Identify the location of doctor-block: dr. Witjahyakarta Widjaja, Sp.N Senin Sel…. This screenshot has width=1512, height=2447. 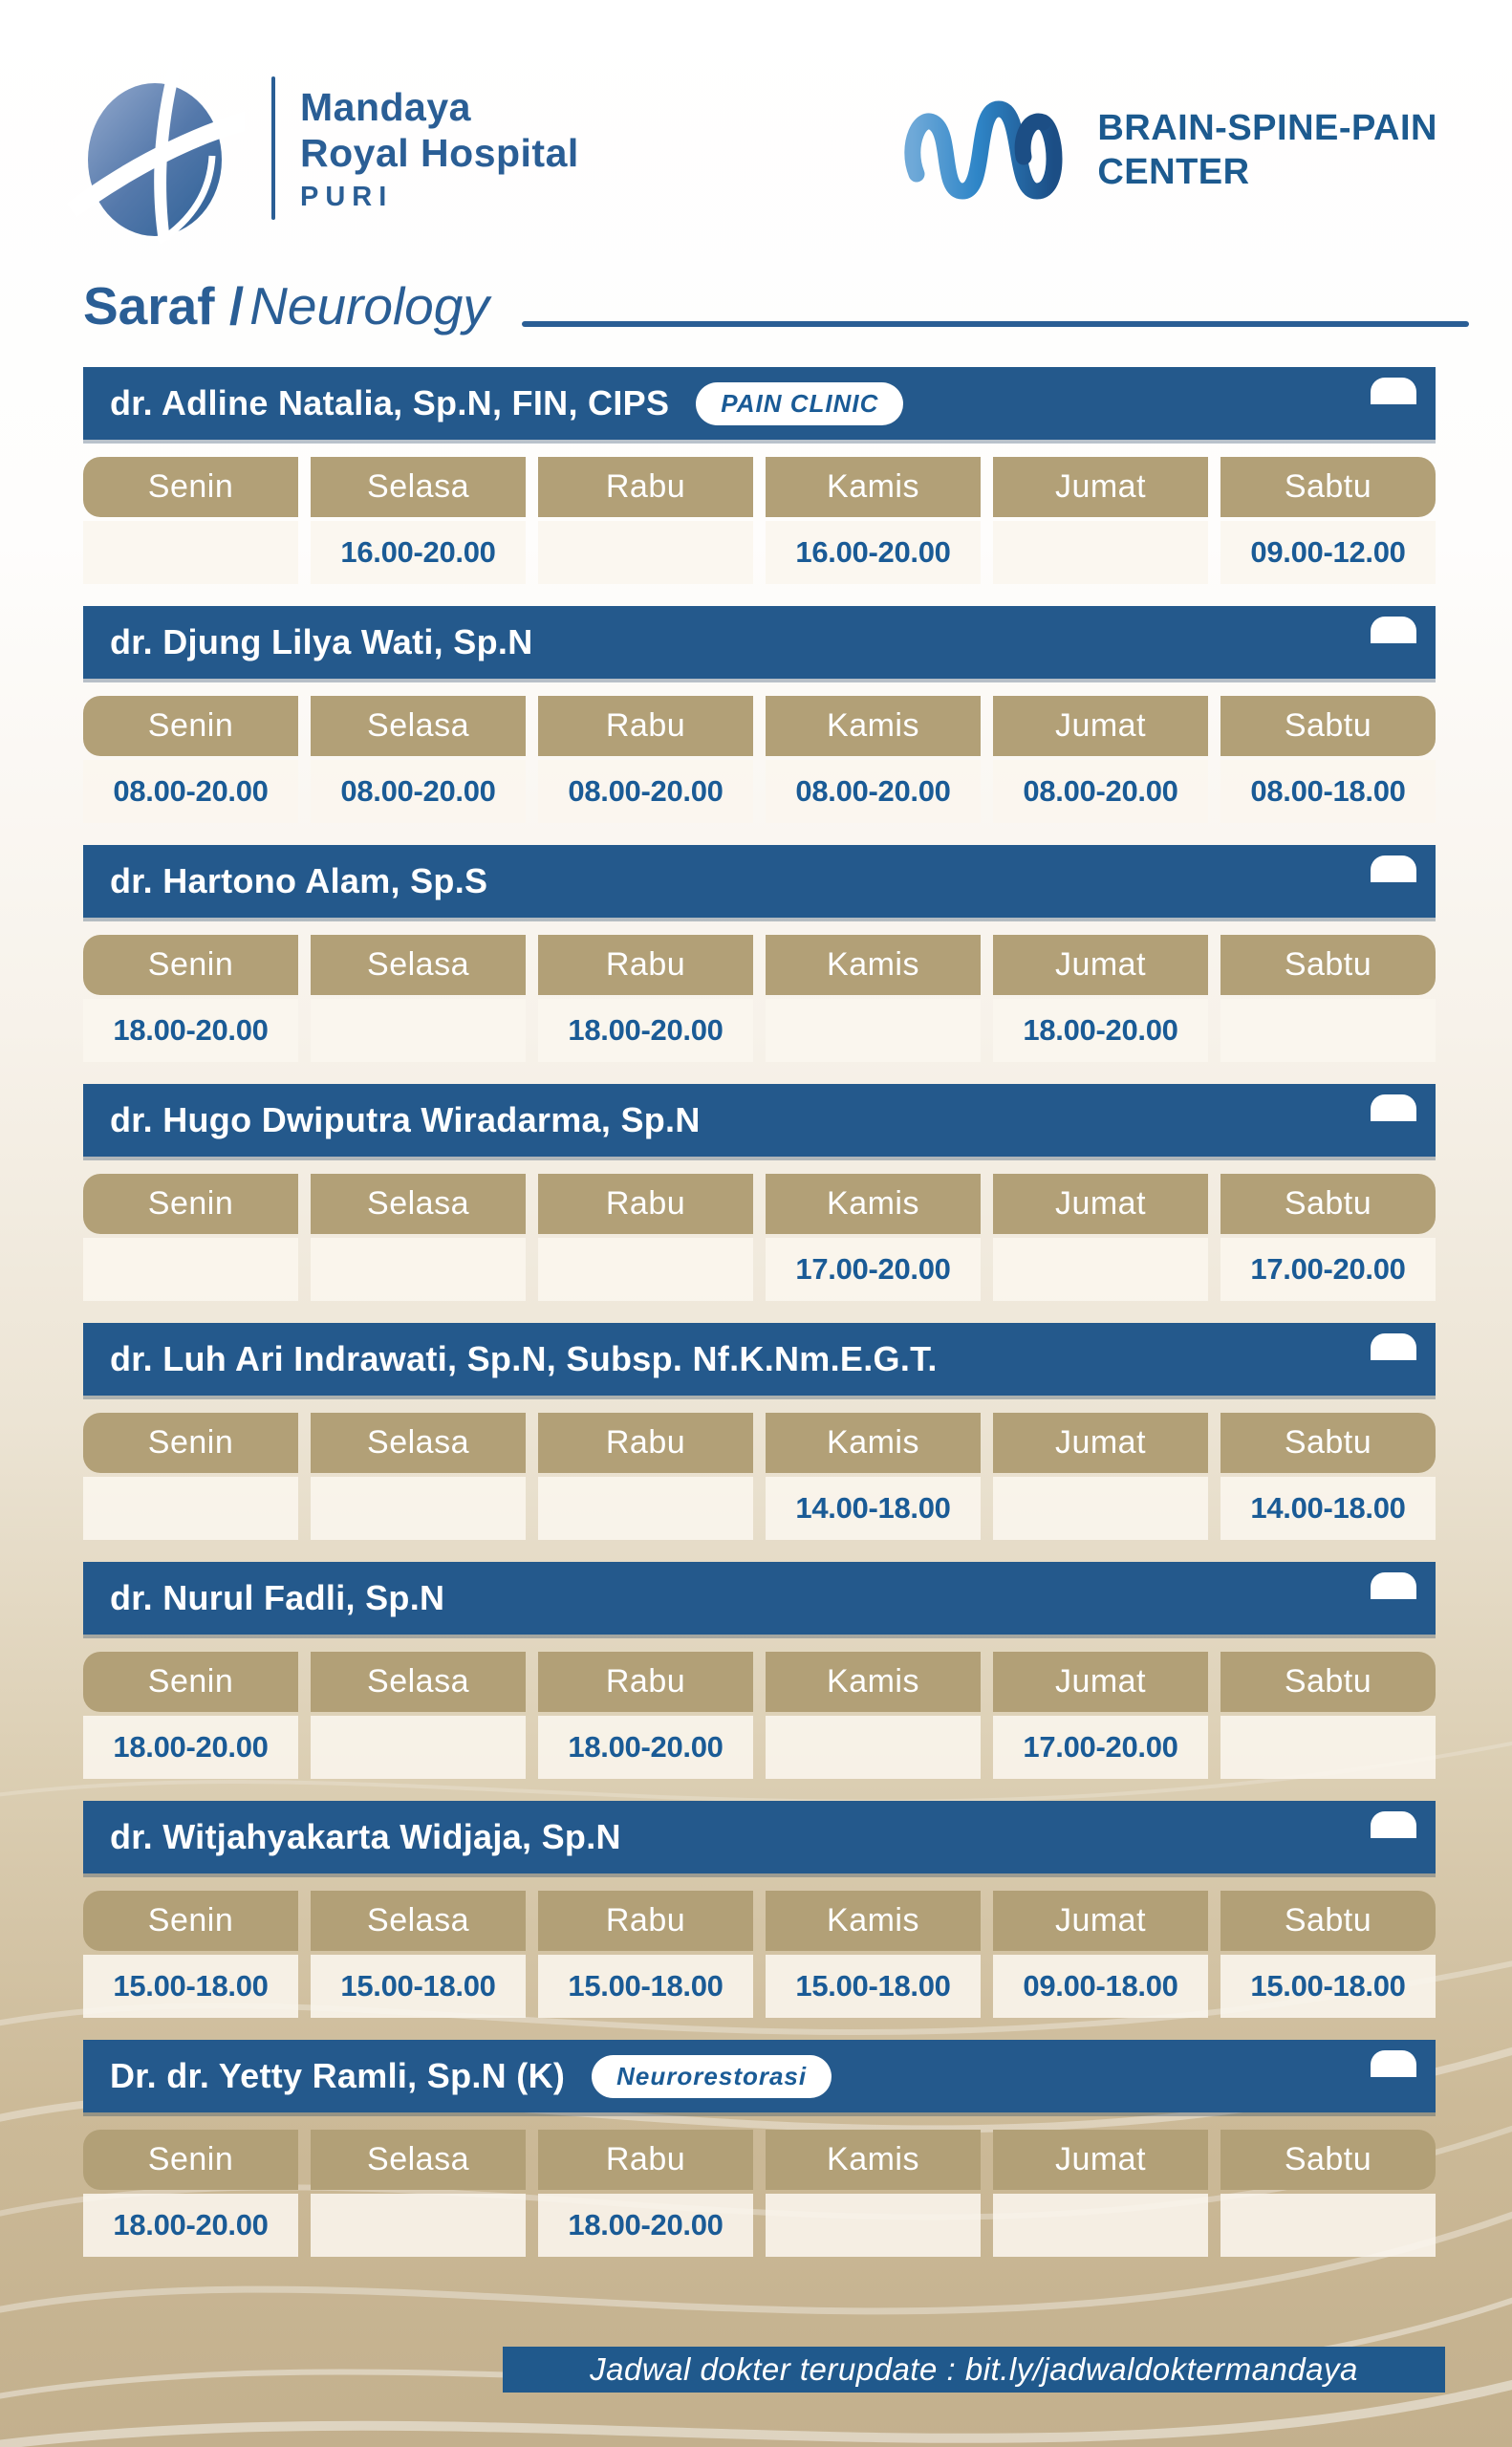
(760, 1909).